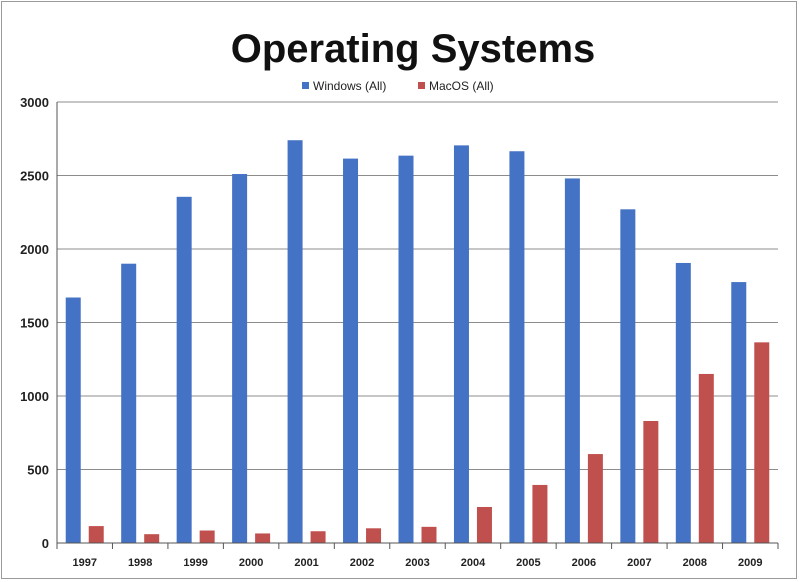  Describe the element at coordinates (706, 458) in the screenshot. I see `bar-macos-2008` at that location.